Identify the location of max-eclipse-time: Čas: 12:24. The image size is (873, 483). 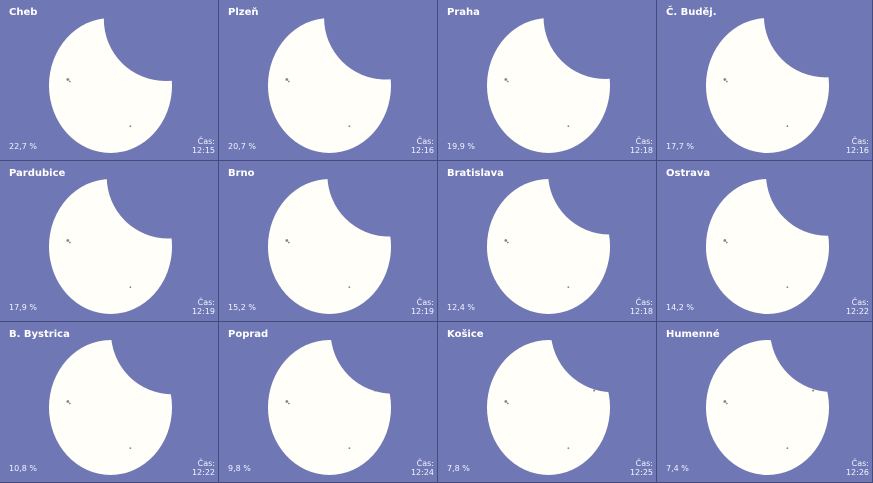
(422, 468).